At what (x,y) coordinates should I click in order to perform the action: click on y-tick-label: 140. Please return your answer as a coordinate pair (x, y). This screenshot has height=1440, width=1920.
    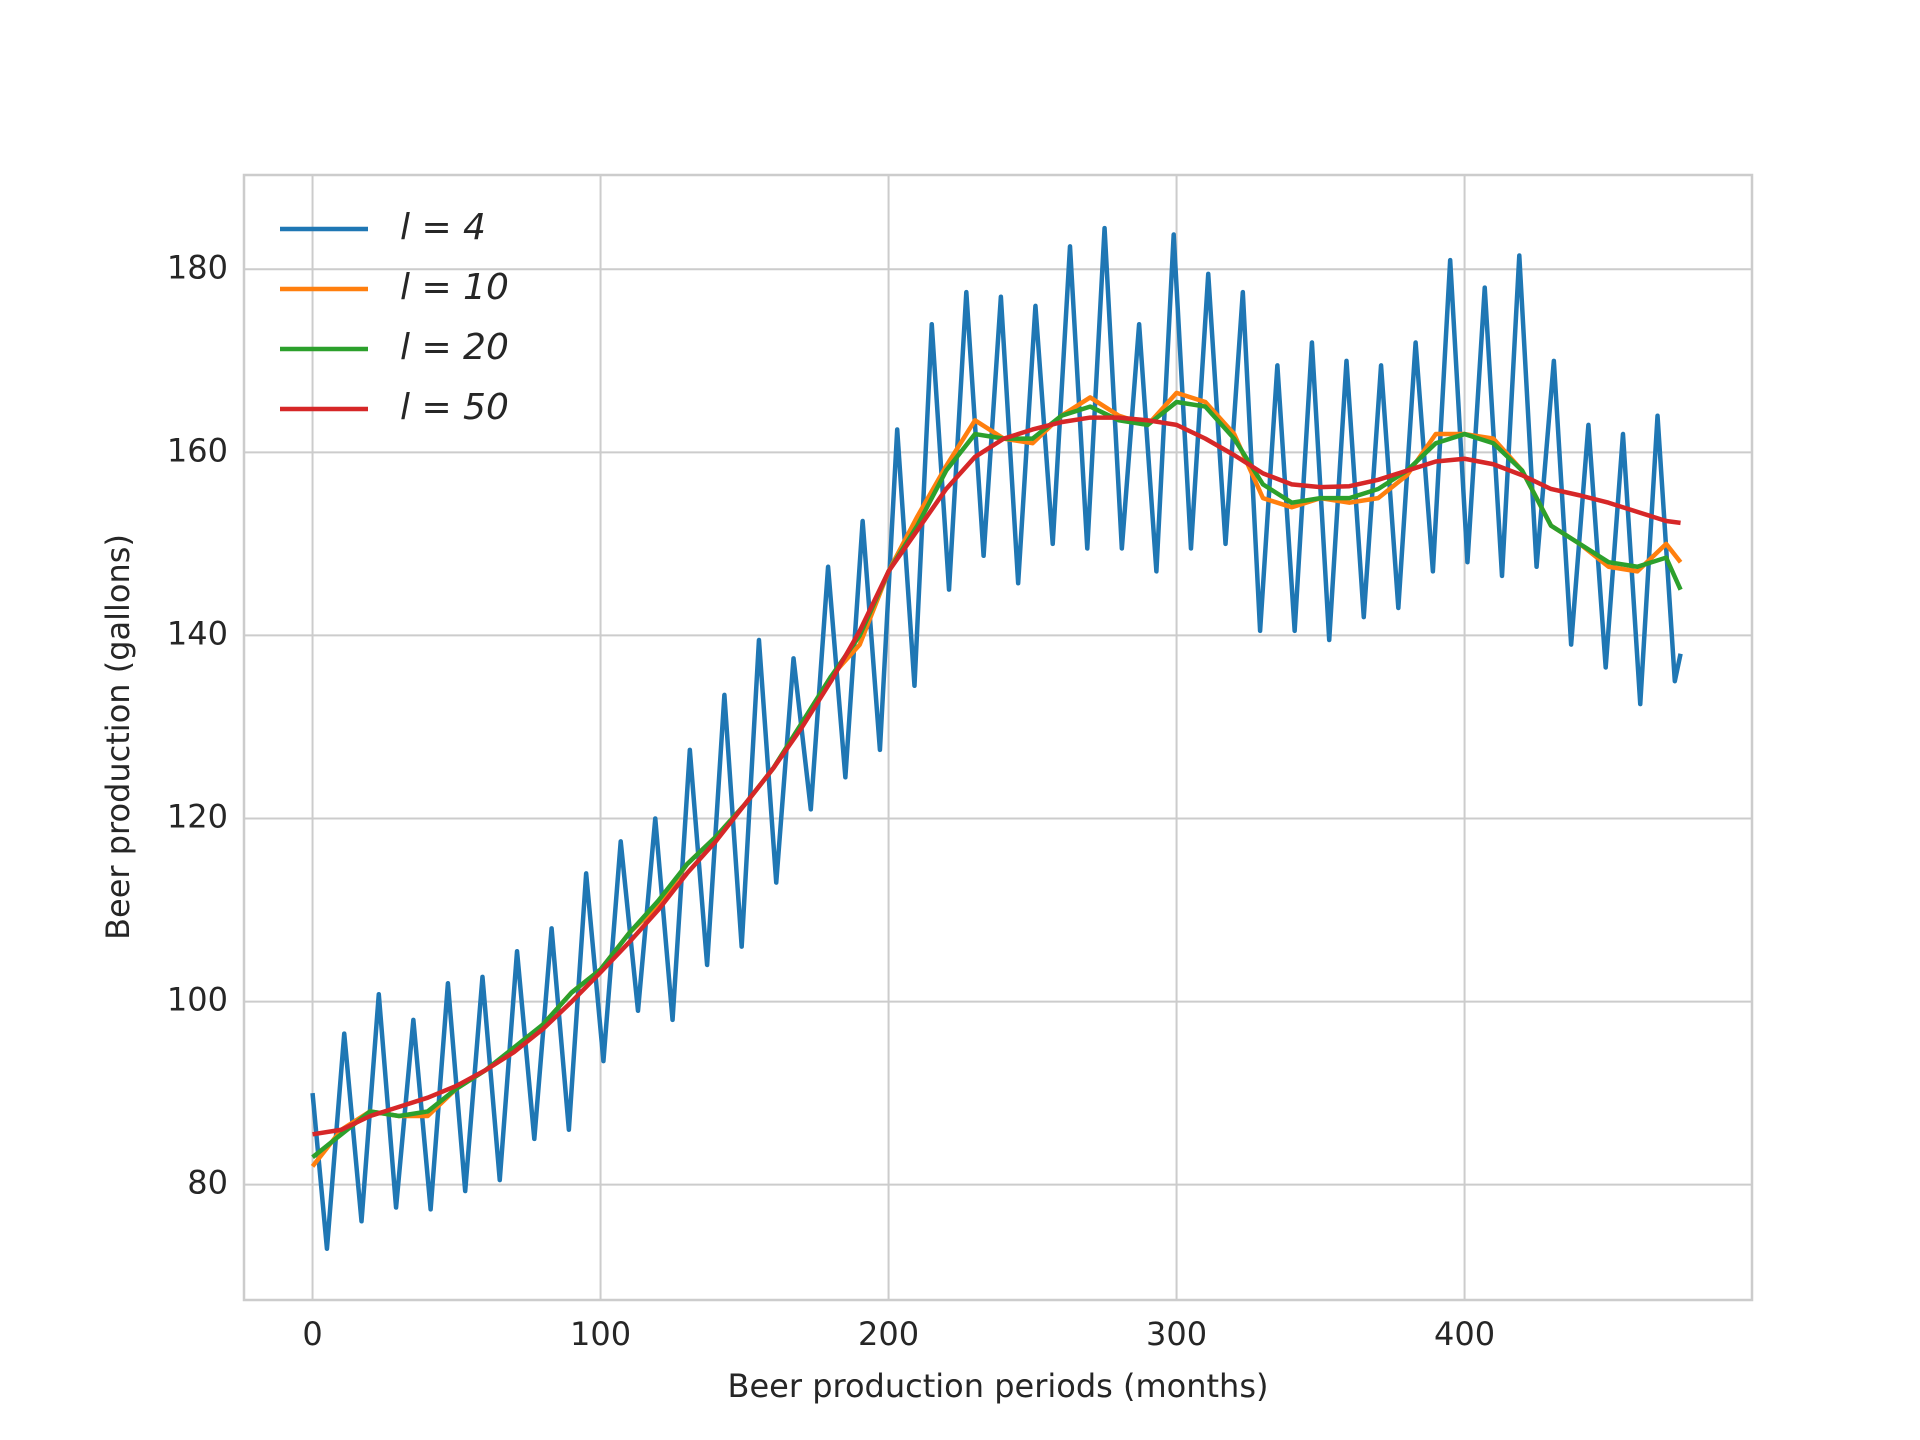
    Looking at the image, I should click on (197, 633).